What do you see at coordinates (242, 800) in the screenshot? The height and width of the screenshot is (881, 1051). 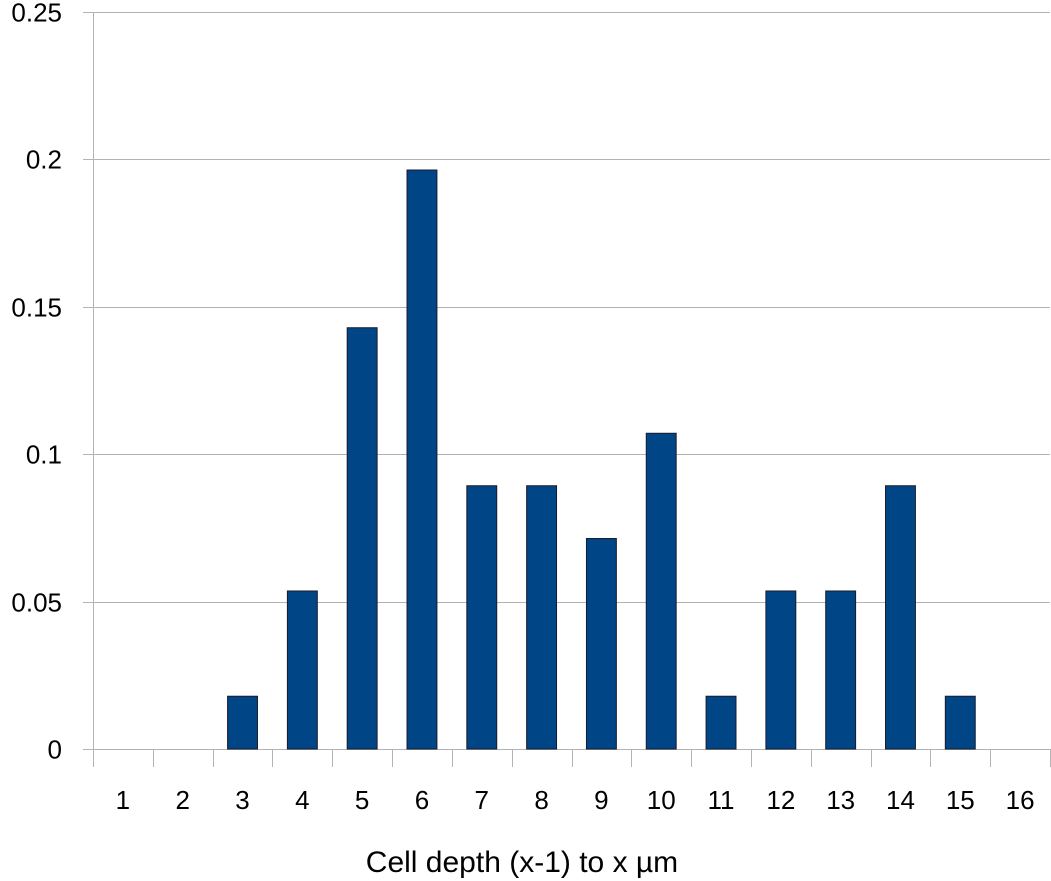 I see `x-tick-label: 3` at bounding box center [242, 800].